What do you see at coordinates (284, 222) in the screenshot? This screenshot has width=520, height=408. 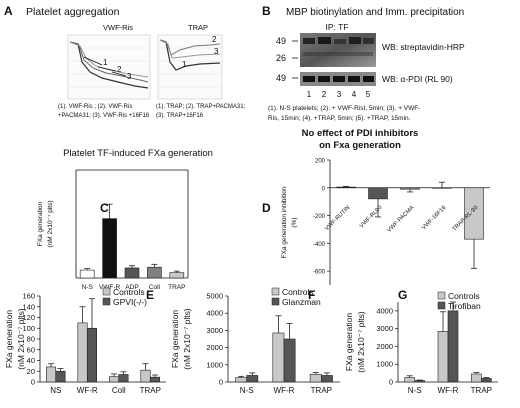 I see `y-axis-label: FXa generation inhibition` at bounding box center [284, 222].